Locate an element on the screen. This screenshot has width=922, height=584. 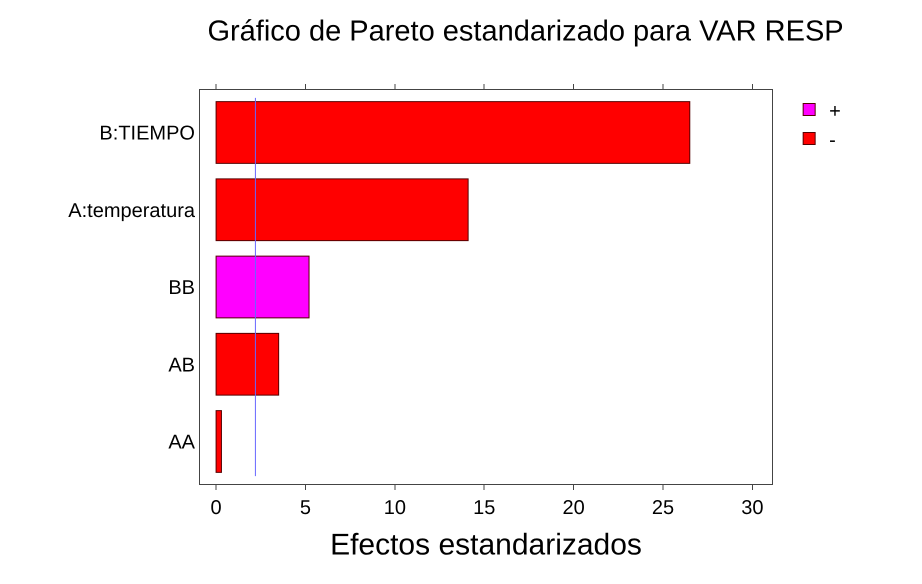
y-tick-label: A:temperatura is located at coordinates (132, 211).